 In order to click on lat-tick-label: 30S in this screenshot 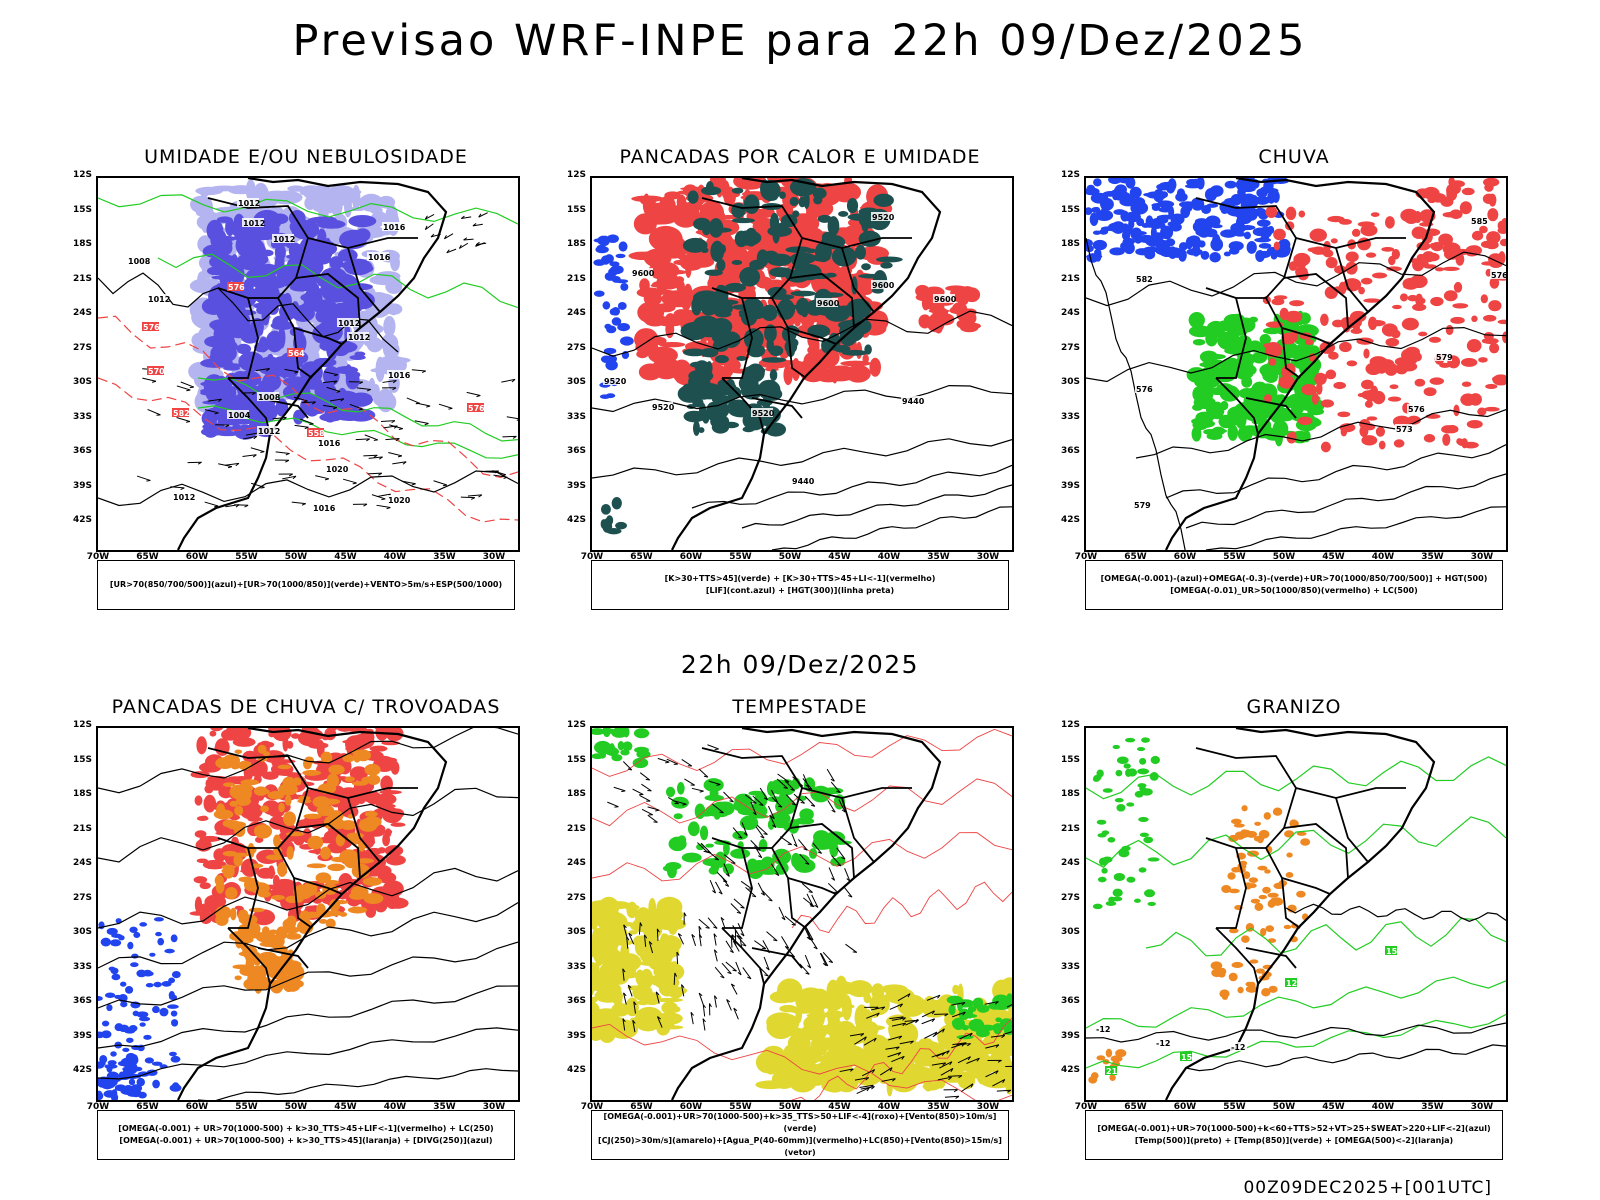, I will do `click(82, 932)`.